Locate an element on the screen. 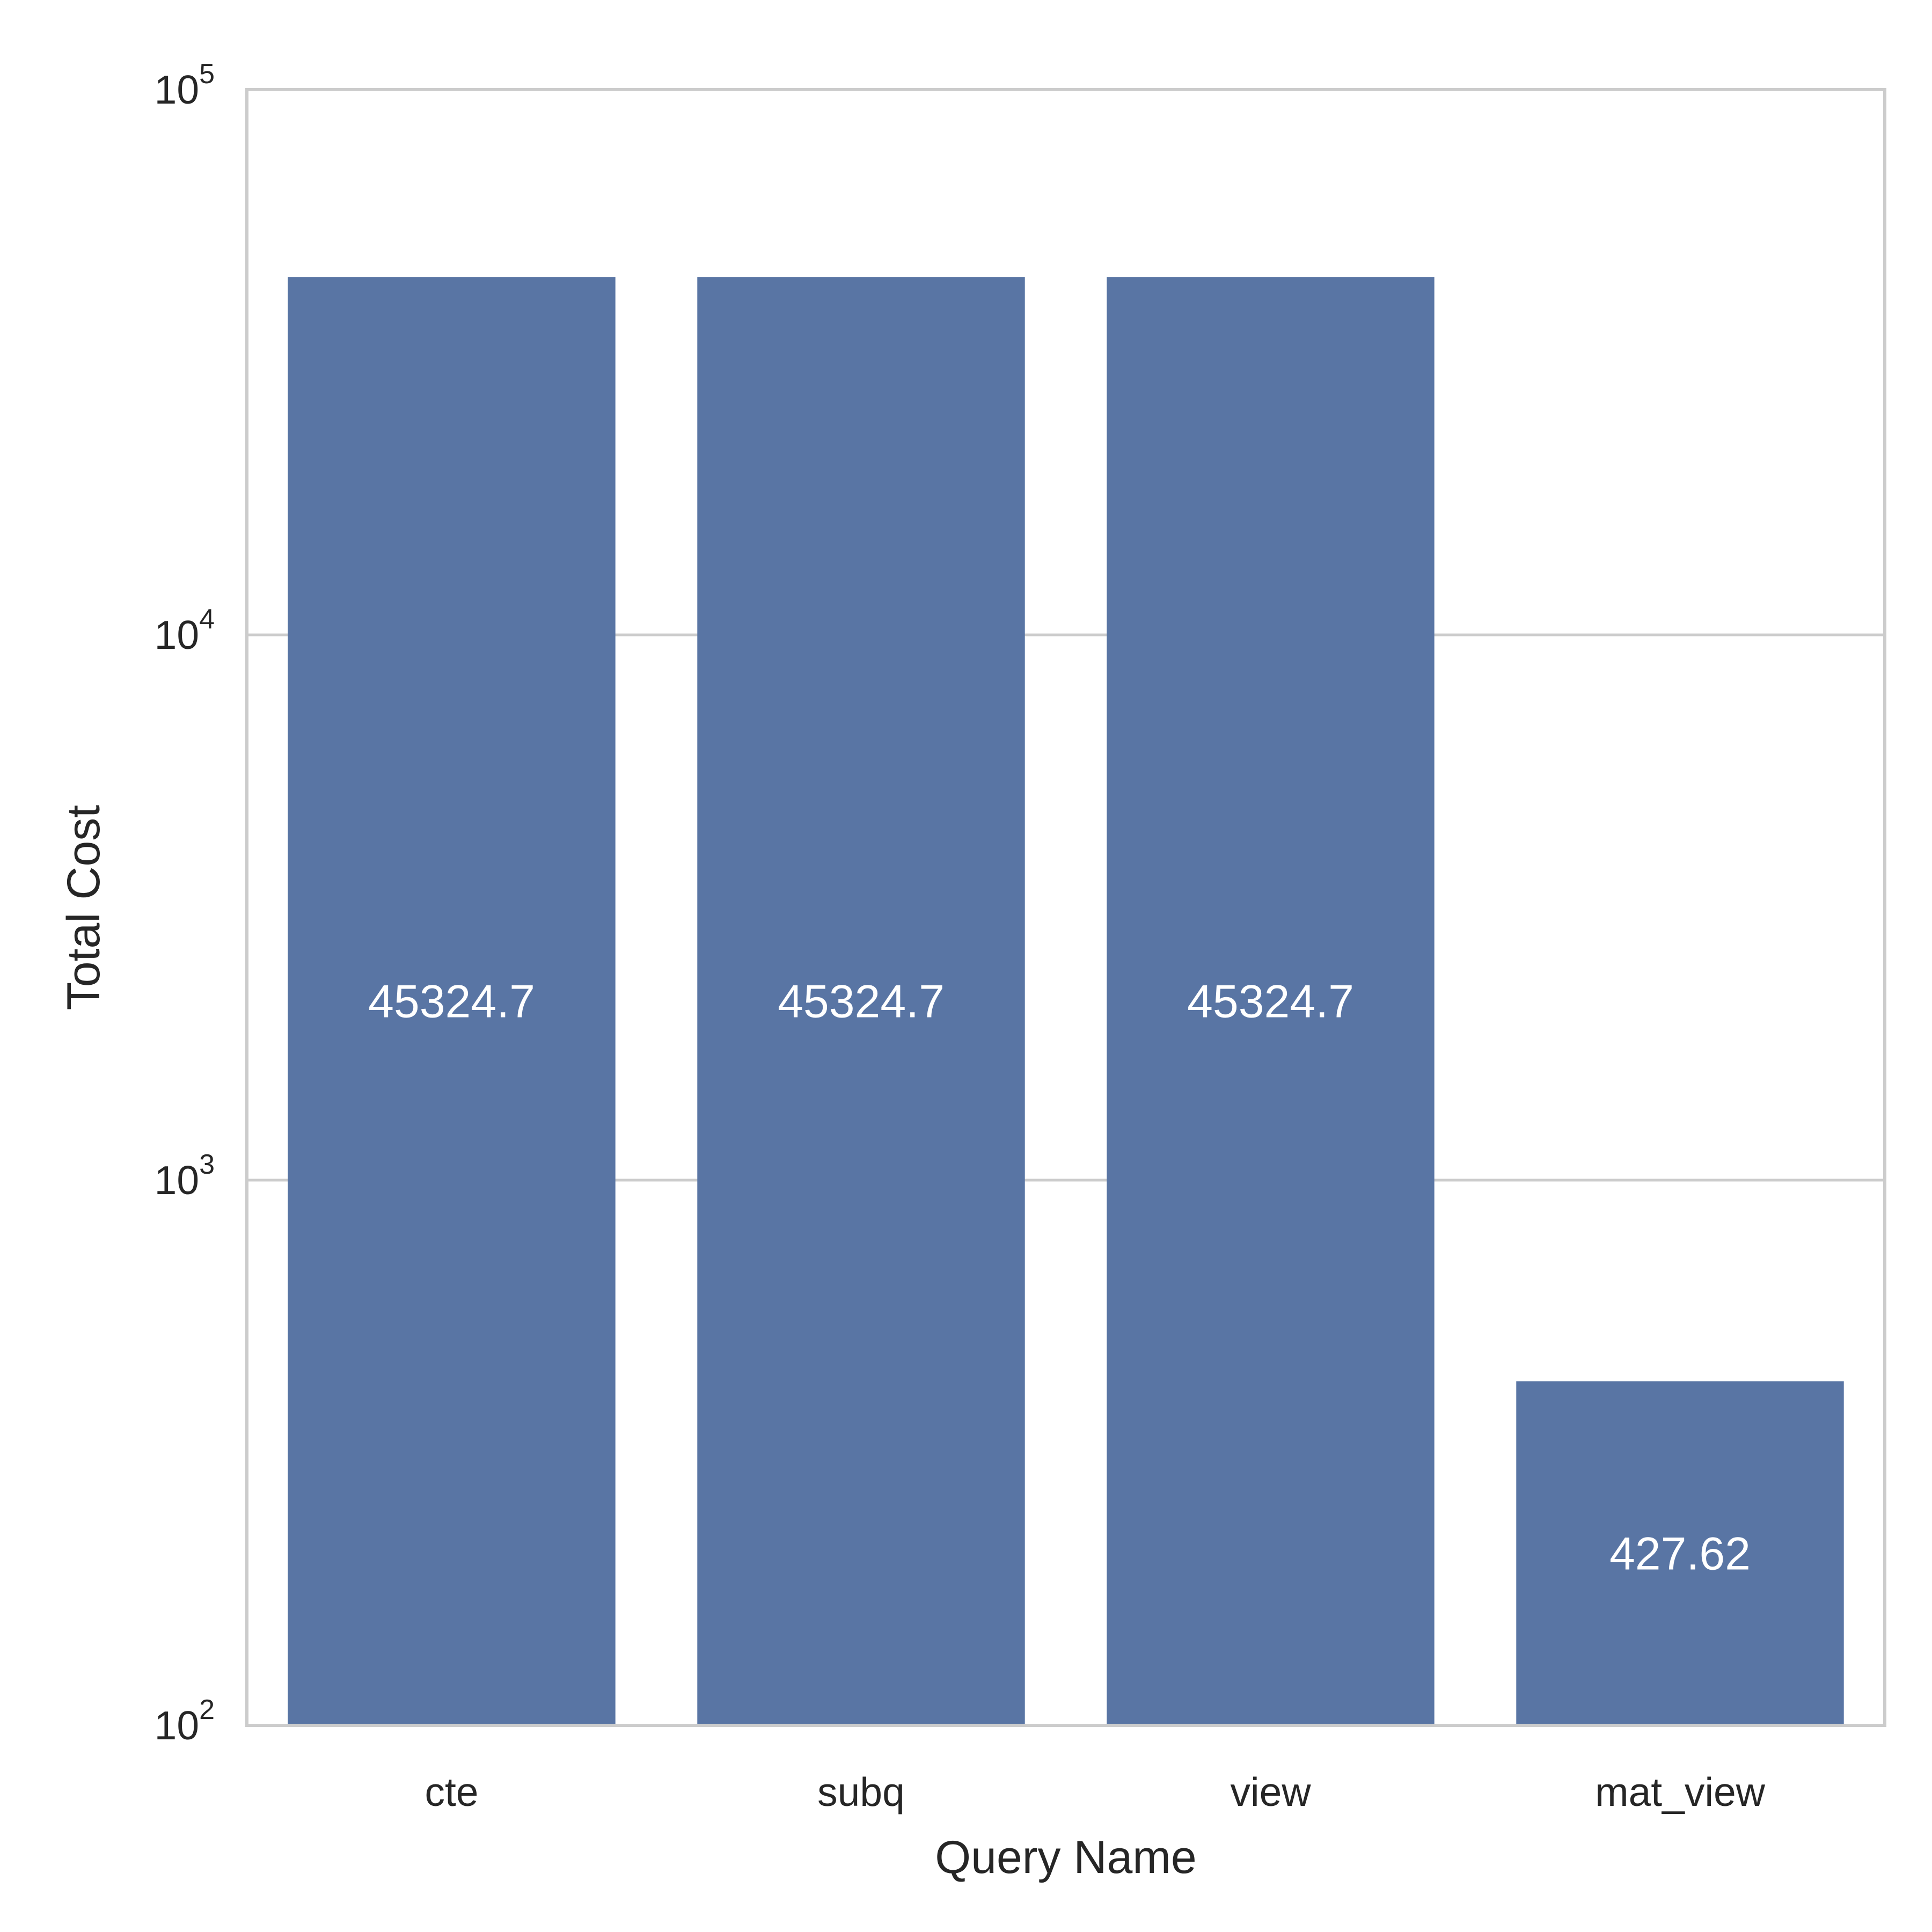  bar-cte is located at coordinates (452, 1001).